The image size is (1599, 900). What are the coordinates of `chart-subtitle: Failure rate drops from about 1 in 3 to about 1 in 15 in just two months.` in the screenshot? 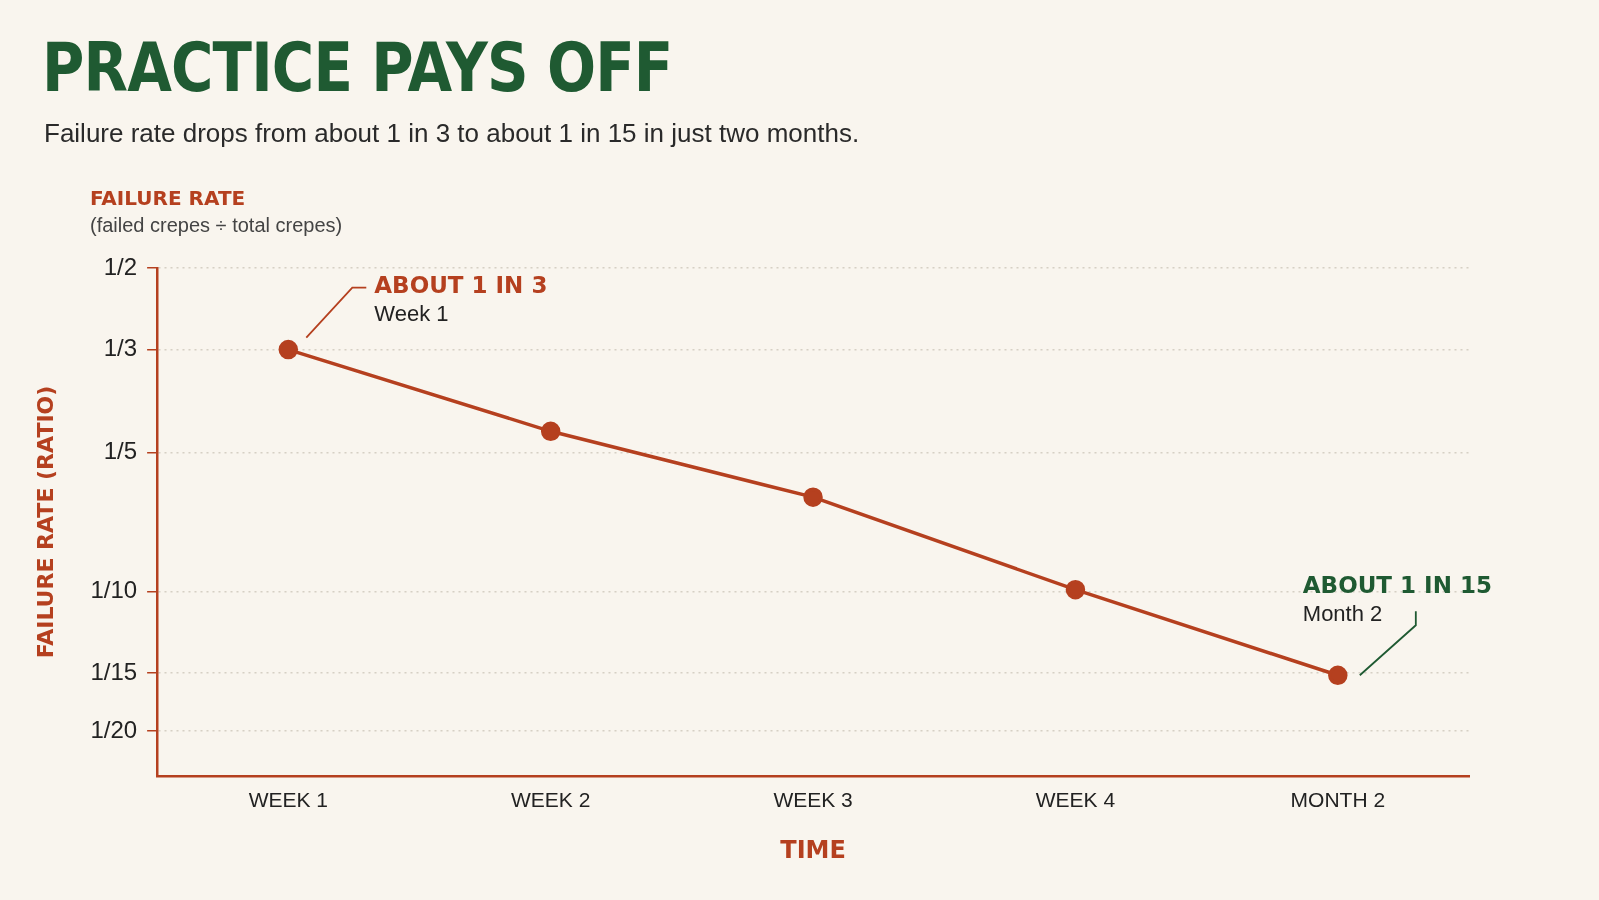 It's located at (452, 133).